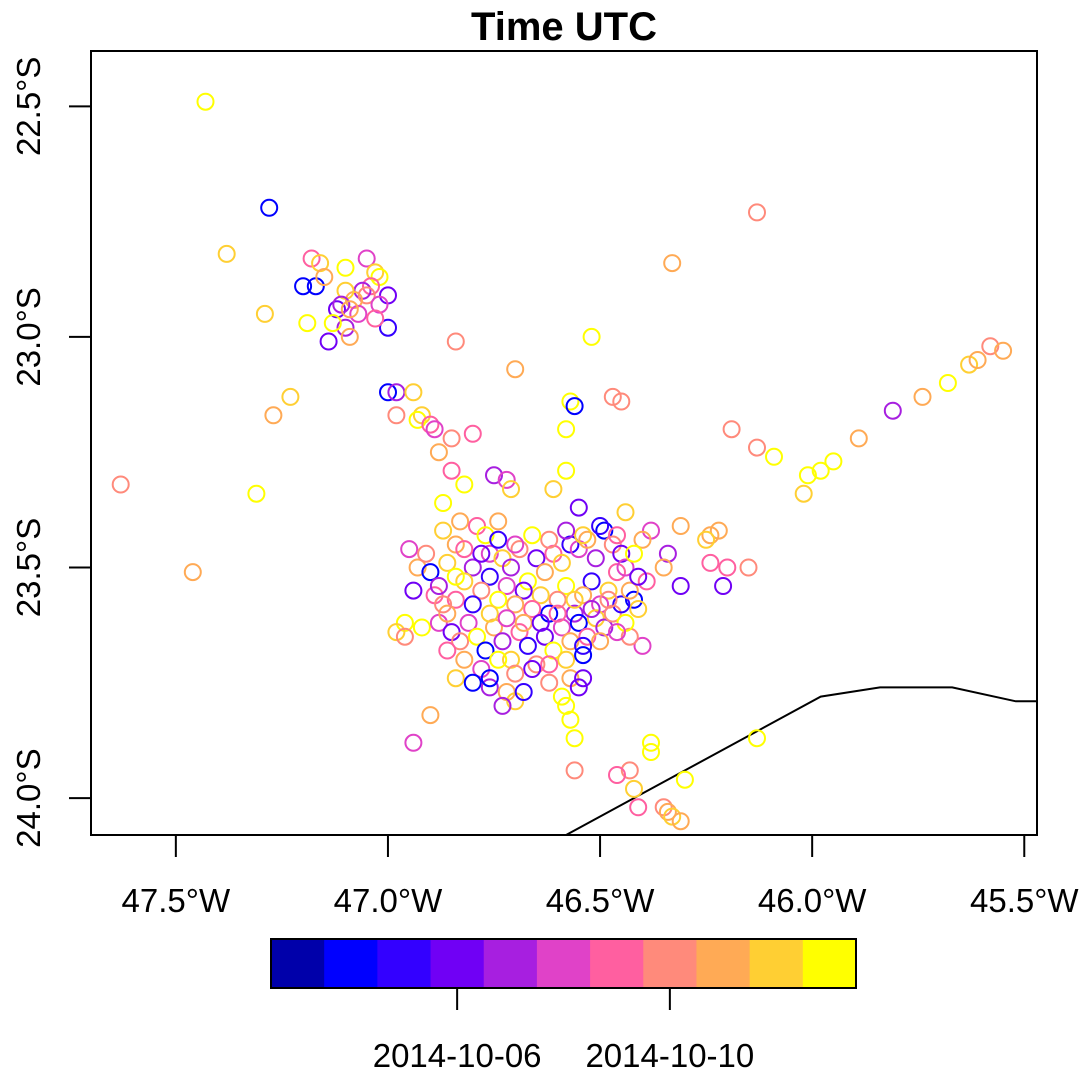 The width and height of the screenshot is (1080, 1080). Describe the element at coordinates (50, 452) in the screenshot. I see `y-axis: 22.5°S 23.0°S 23.5°S 24.0°S` at that location.